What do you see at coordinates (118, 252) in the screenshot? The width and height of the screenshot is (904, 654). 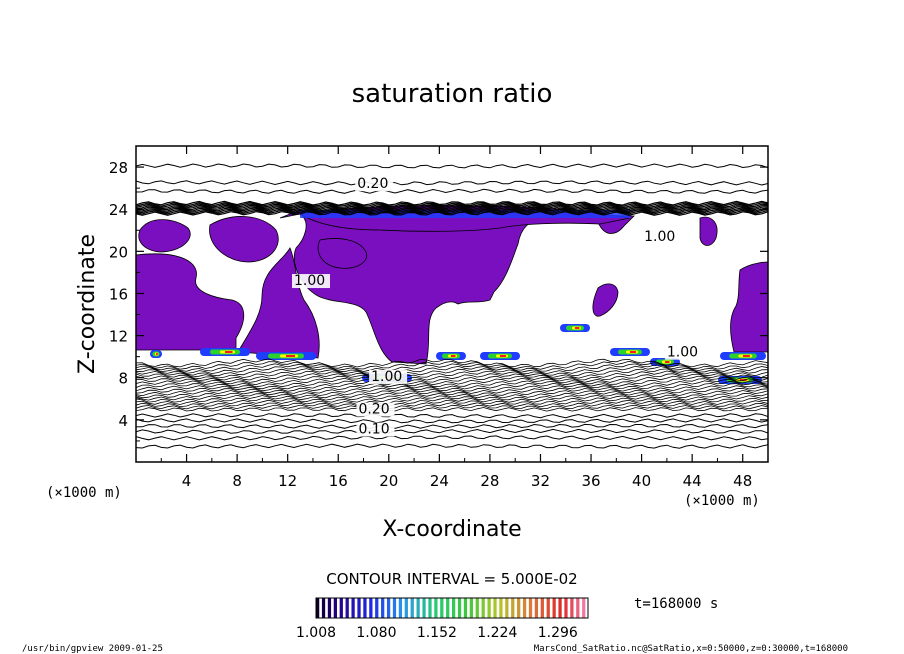 I see `y-tick-label: 20` at bounding box center [118, 252].